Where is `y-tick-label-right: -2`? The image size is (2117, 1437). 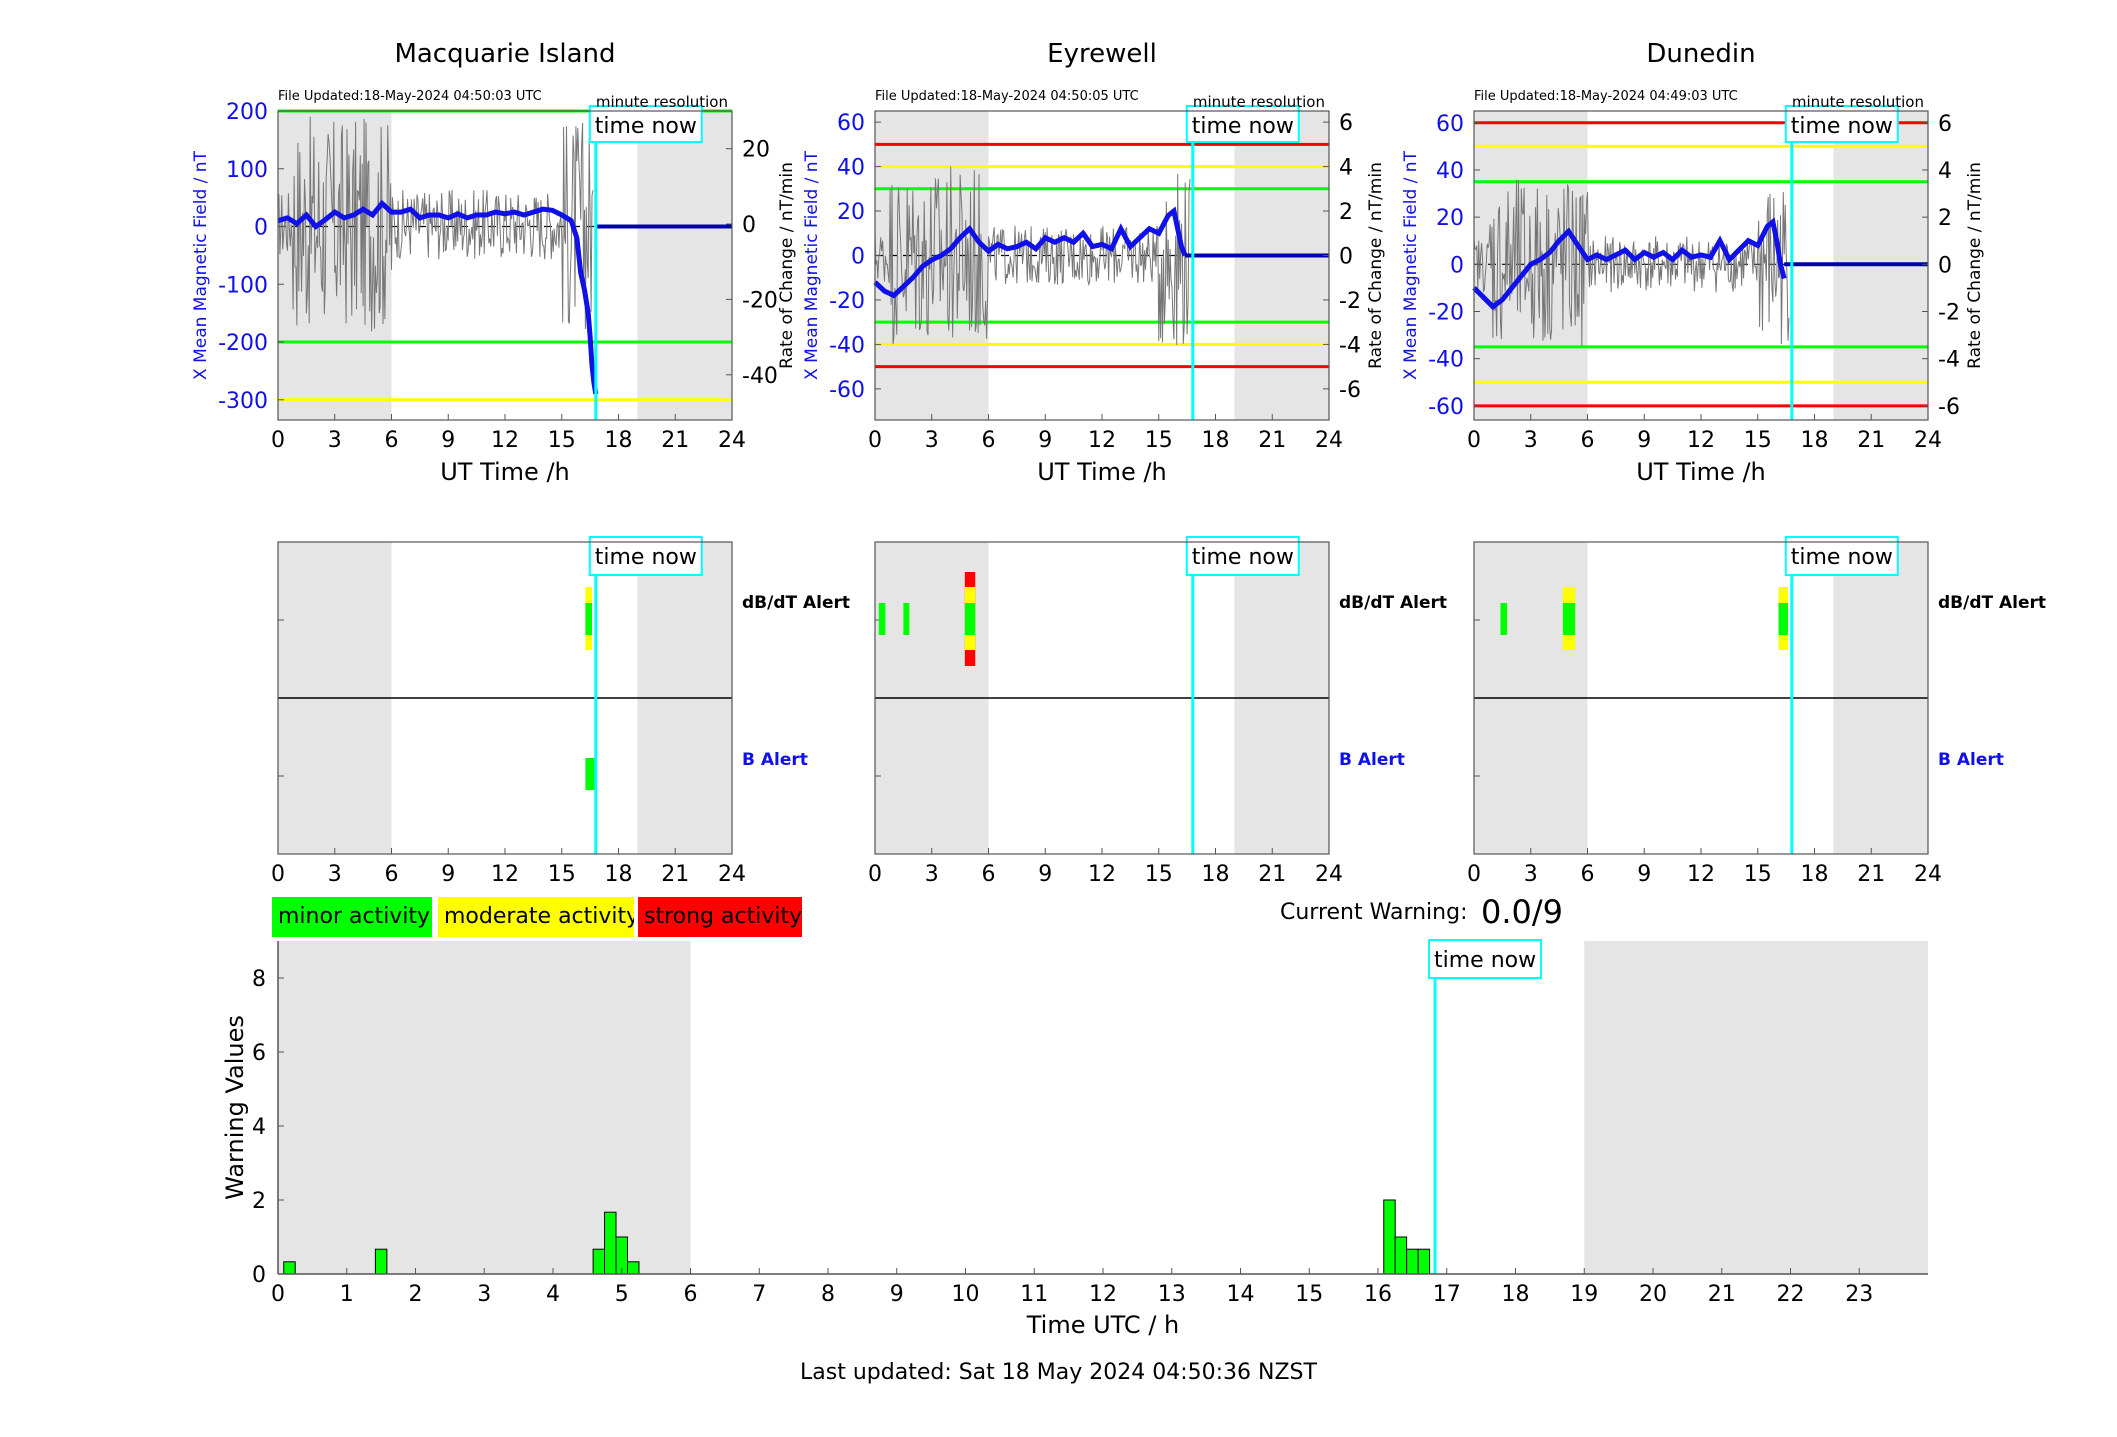 y-tick-label-right: -2 is located at coordinates (1949, 312).